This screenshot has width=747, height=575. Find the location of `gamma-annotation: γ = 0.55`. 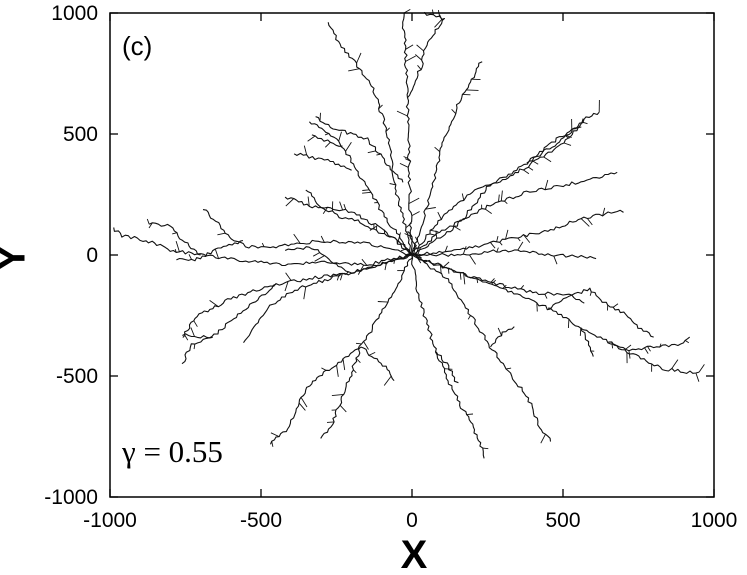

gamma-annotation: γ = 0.55 is located at coordinates (172, 451).